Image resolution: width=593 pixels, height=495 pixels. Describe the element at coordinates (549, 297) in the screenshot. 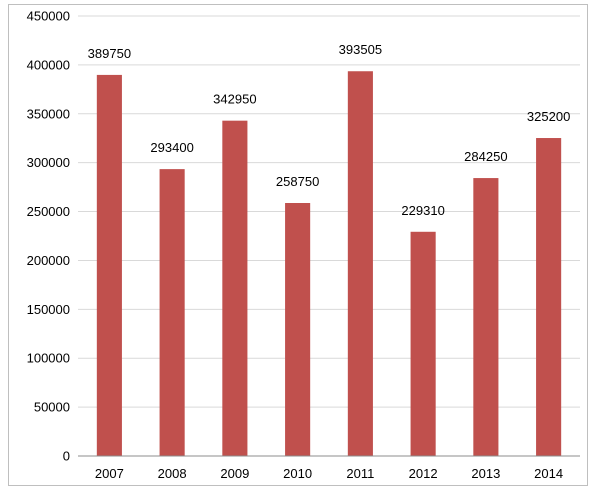

I see `bar-2014` at that location.